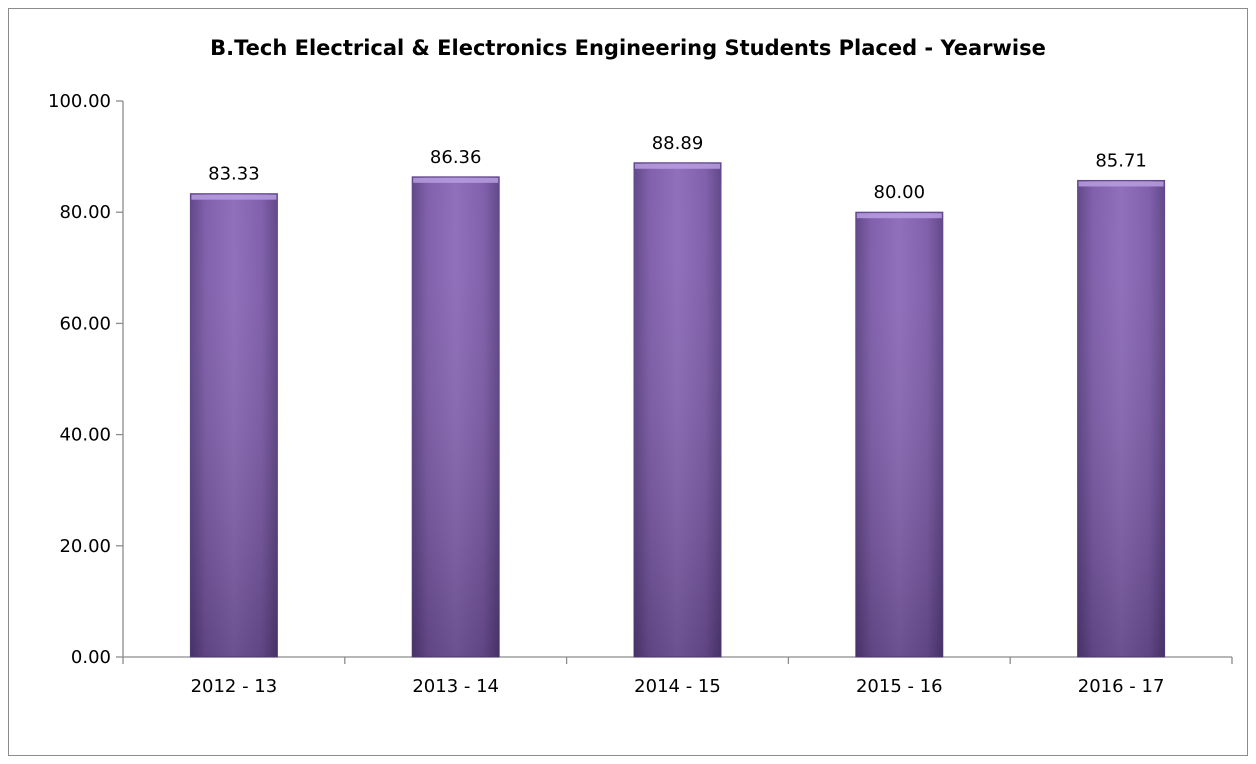 The image size is (1256, 764). What do you see at coordinates (86, 379) in the screenshot?
I see `y-axis: 0.00 20.00 40.00 60.00 80.00 100.00` at bounding box center [86, 379].